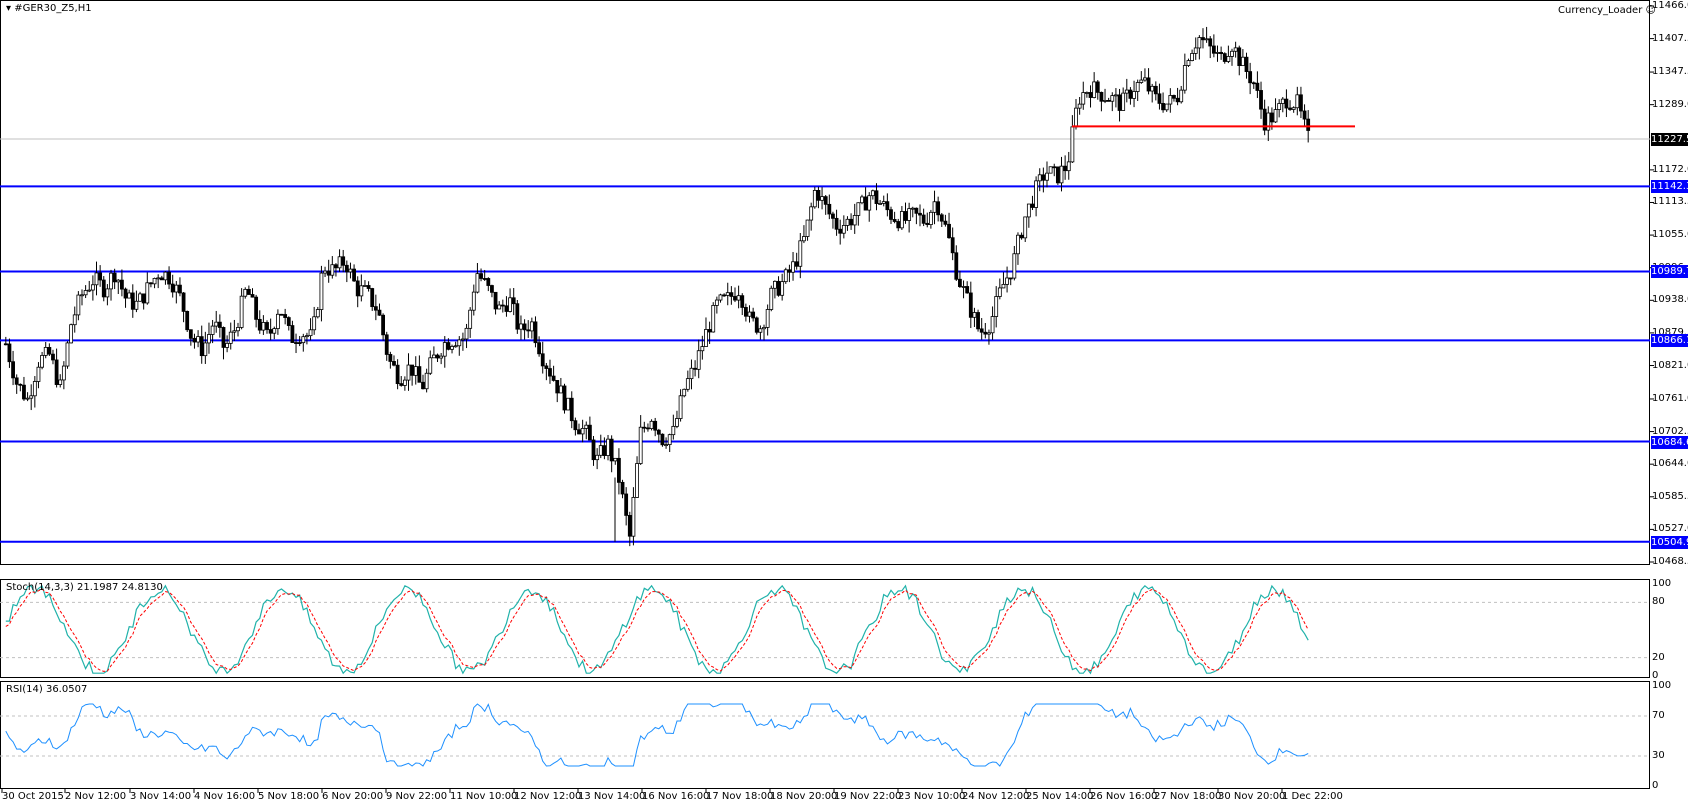 The image size is (1688, 805). What do you see at coordinates (1670, 235) in the screenshot?
I see `price-tick-label: 11055.0` at bounding box center [1670, 235].